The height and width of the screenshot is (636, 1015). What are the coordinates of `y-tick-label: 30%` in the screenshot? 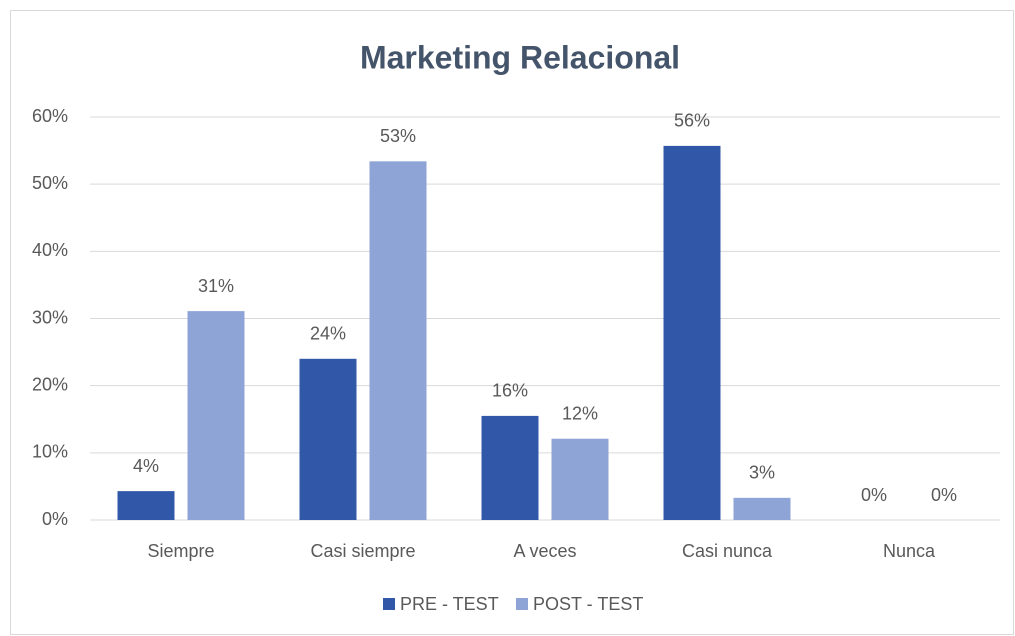 It's located at (50, 317).